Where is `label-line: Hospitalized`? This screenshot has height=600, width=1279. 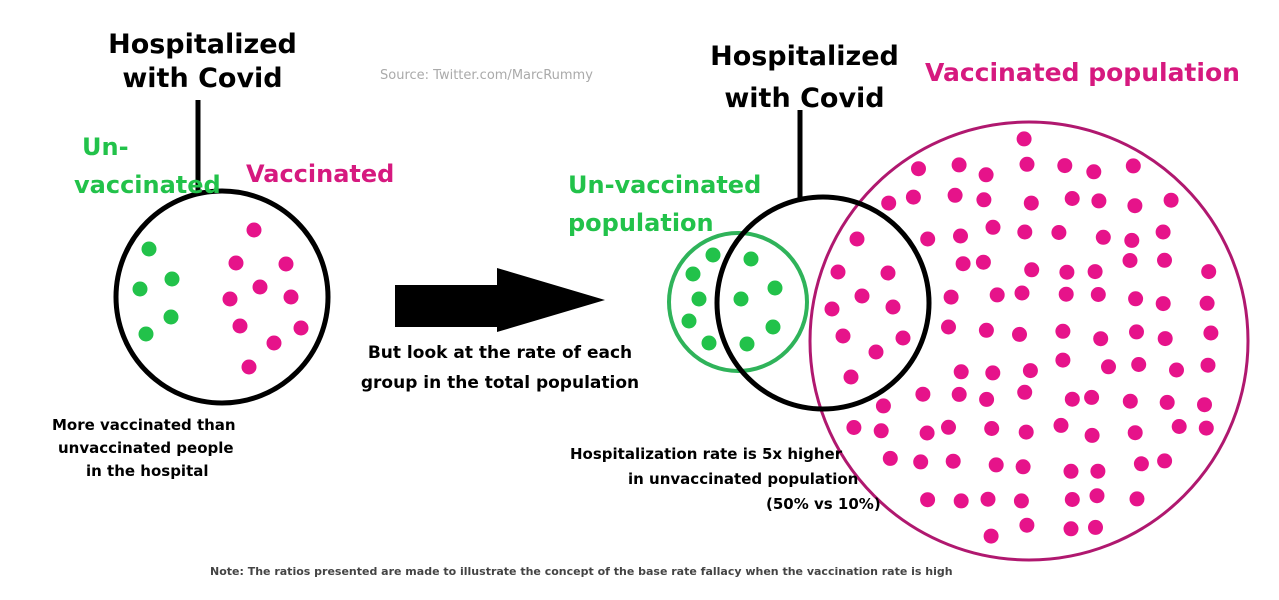
label-line: Hospitalized is located at coordinates (804, 56).